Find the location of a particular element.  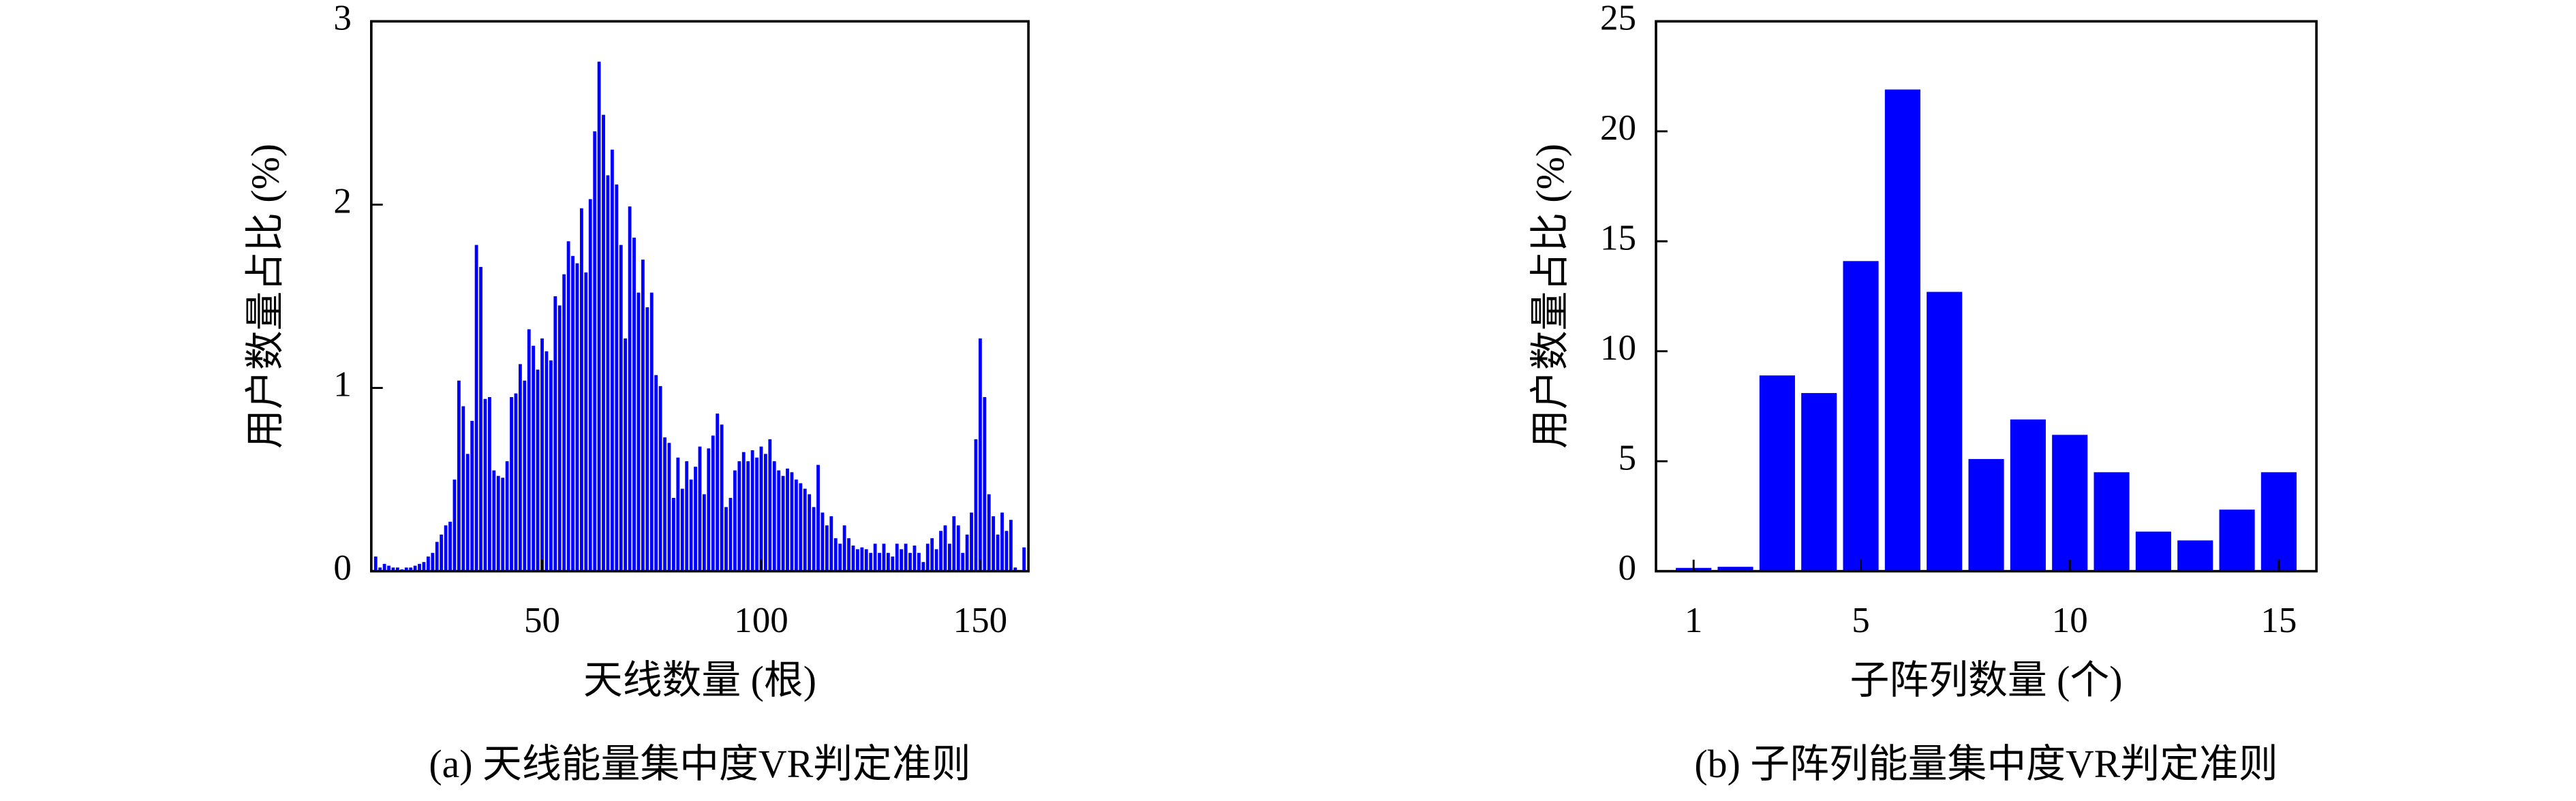

y-tick-label: 25 is located at coordinates (1618, 18).